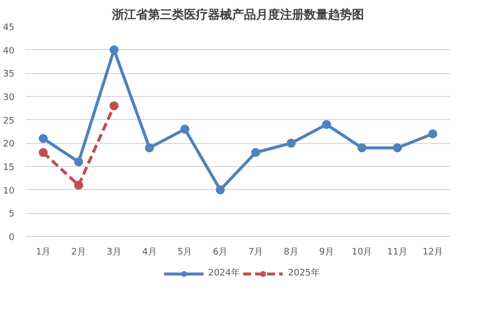 This screenshot has width=481, height=320. Describe the element at coordinates (11, 215) in the screenshot. I see `y-tick-label: 5` at that location.